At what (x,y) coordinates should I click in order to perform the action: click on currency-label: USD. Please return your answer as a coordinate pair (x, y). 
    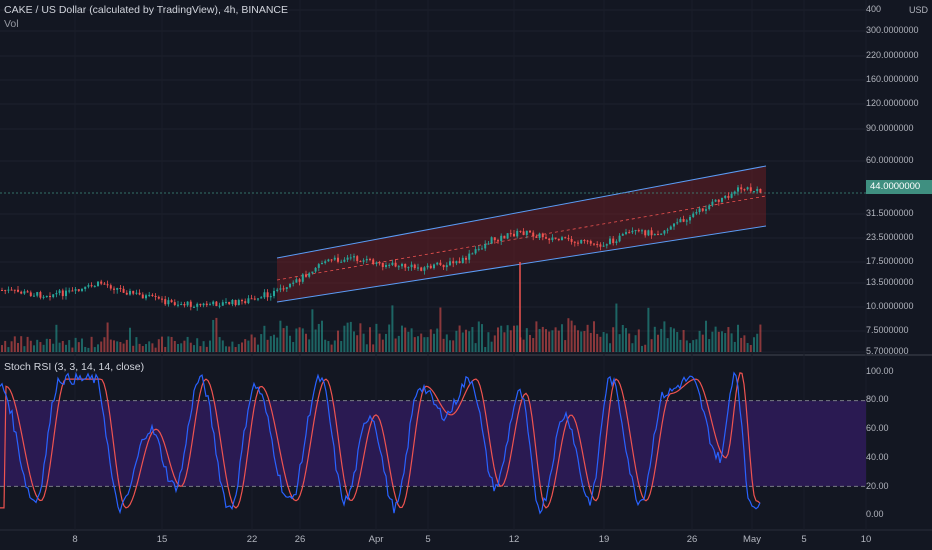
    Looking at the image, I should click on (918, 10).